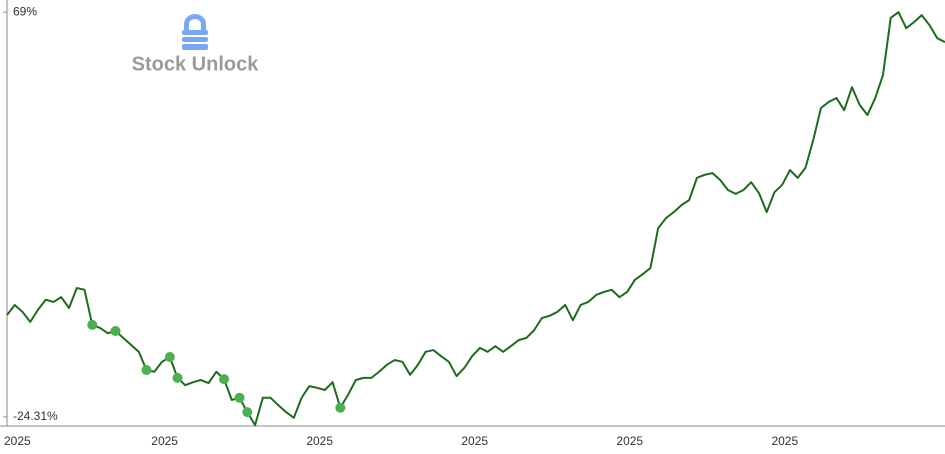  What do you see at coordinates (196, 64) in the screenshot?
I see `watermark: Stock Unlock` at bounding box center [196, 64].